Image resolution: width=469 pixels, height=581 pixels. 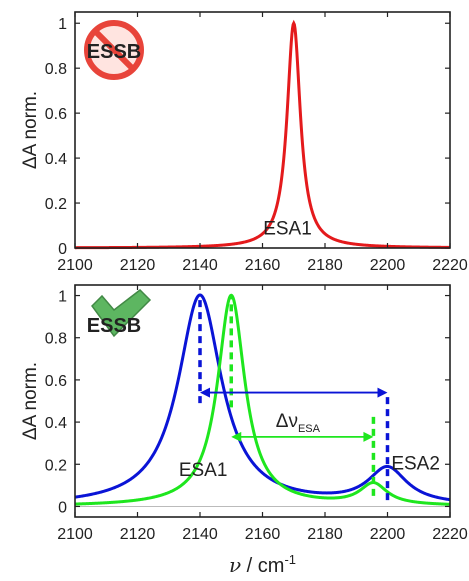 What do you see at coordinates (415, 464) in the screenshot?
I see `annotation-esa2: ESA2` at bounding box center [415, 464].